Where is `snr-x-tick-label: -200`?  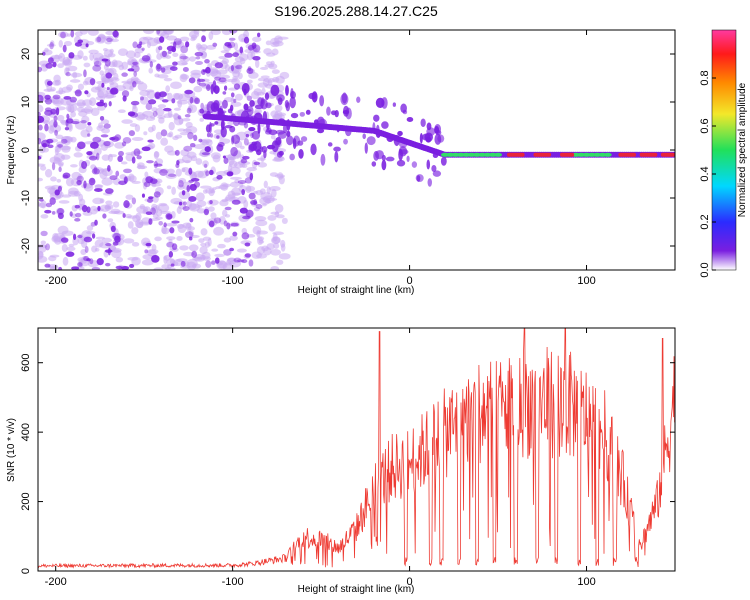 snr-x-tick-label: -200 is located at coordinates (56, 582).